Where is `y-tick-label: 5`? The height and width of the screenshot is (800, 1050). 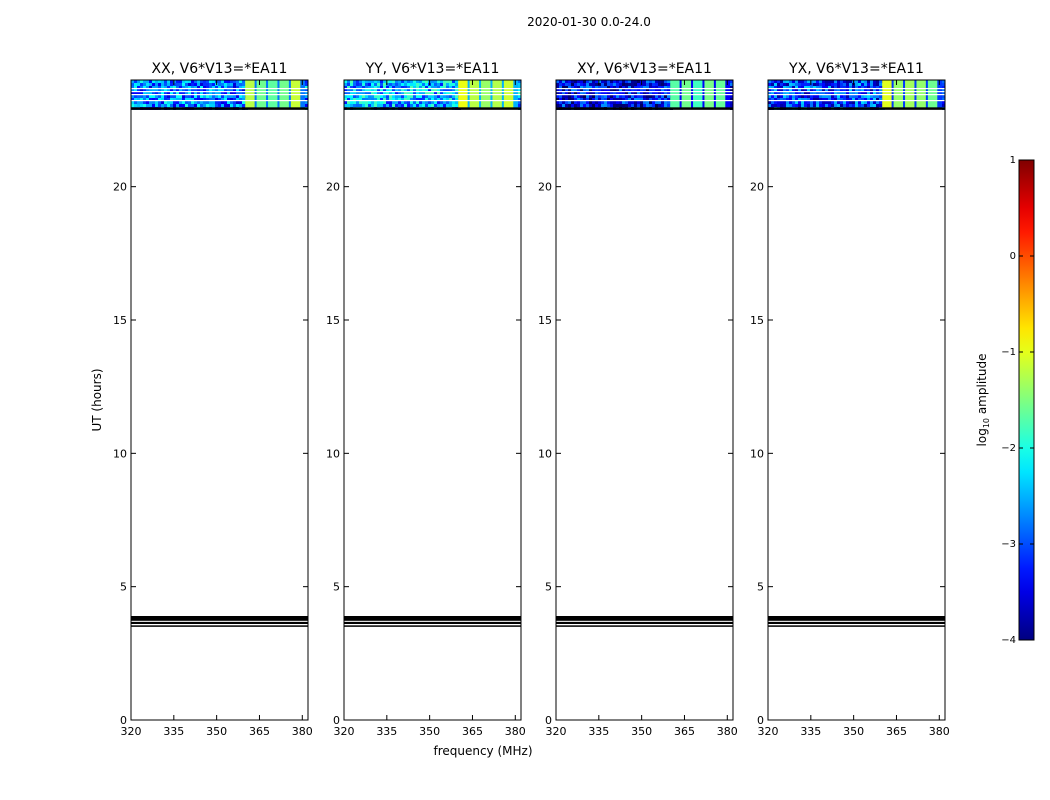 y-tick-label: 5 is located at coordinates (336, 587).